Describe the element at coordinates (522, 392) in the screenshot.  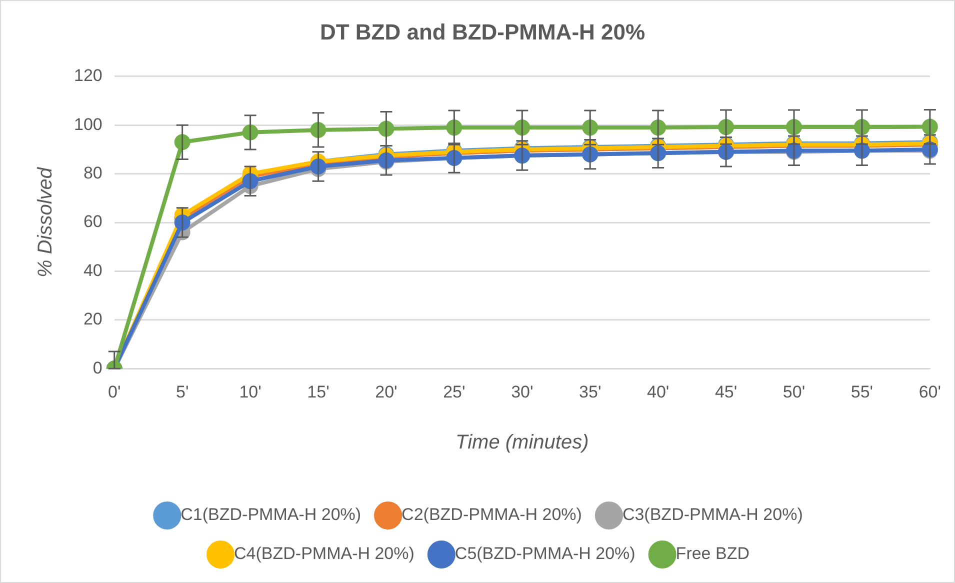
I see `x-tick-label: 30'` at that location.